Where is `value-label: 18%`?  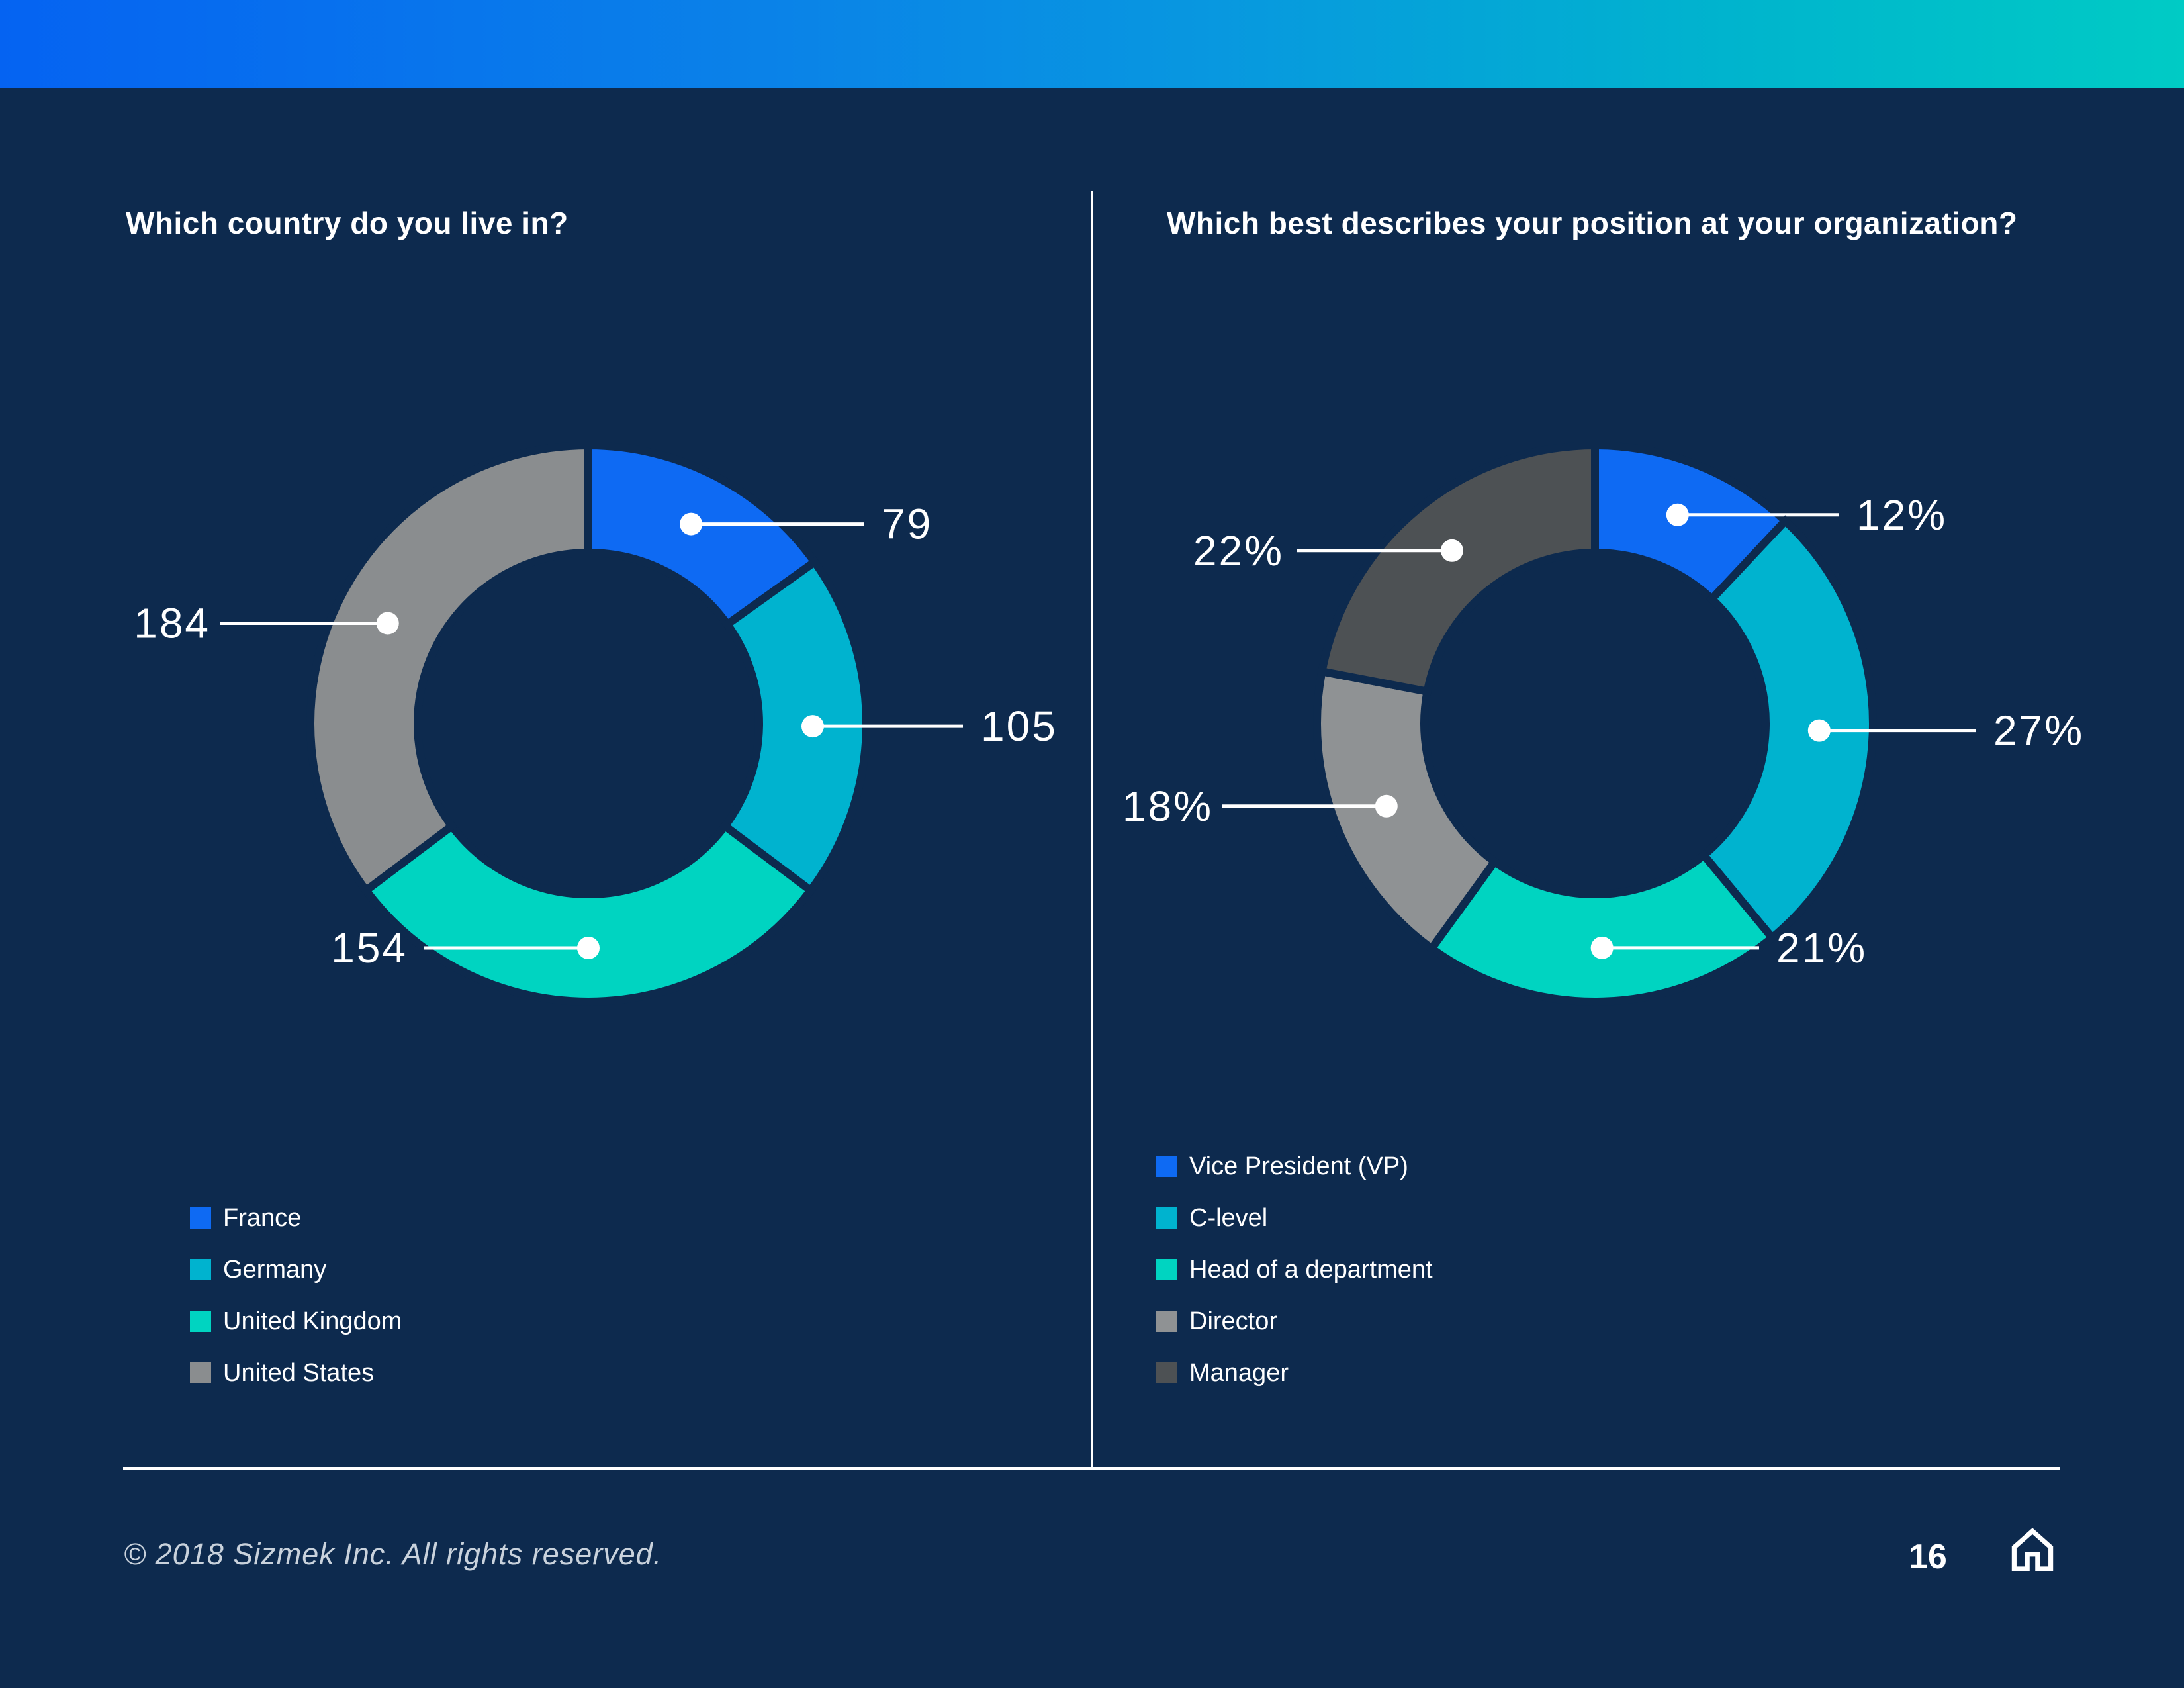
value-label: 18% is located at coordinates (1167, 806).